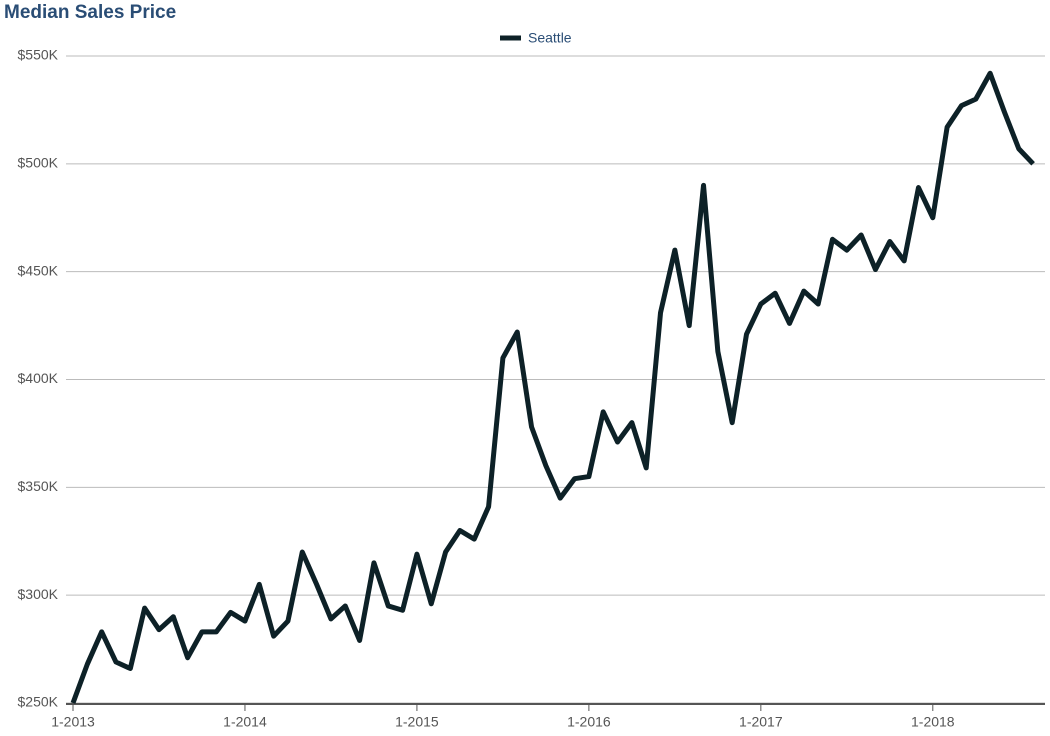  What do you see at coordinates (73, 722) in the screenshot?
I see `x-tick-label: 1-2013` at bounding box center [73, 722].